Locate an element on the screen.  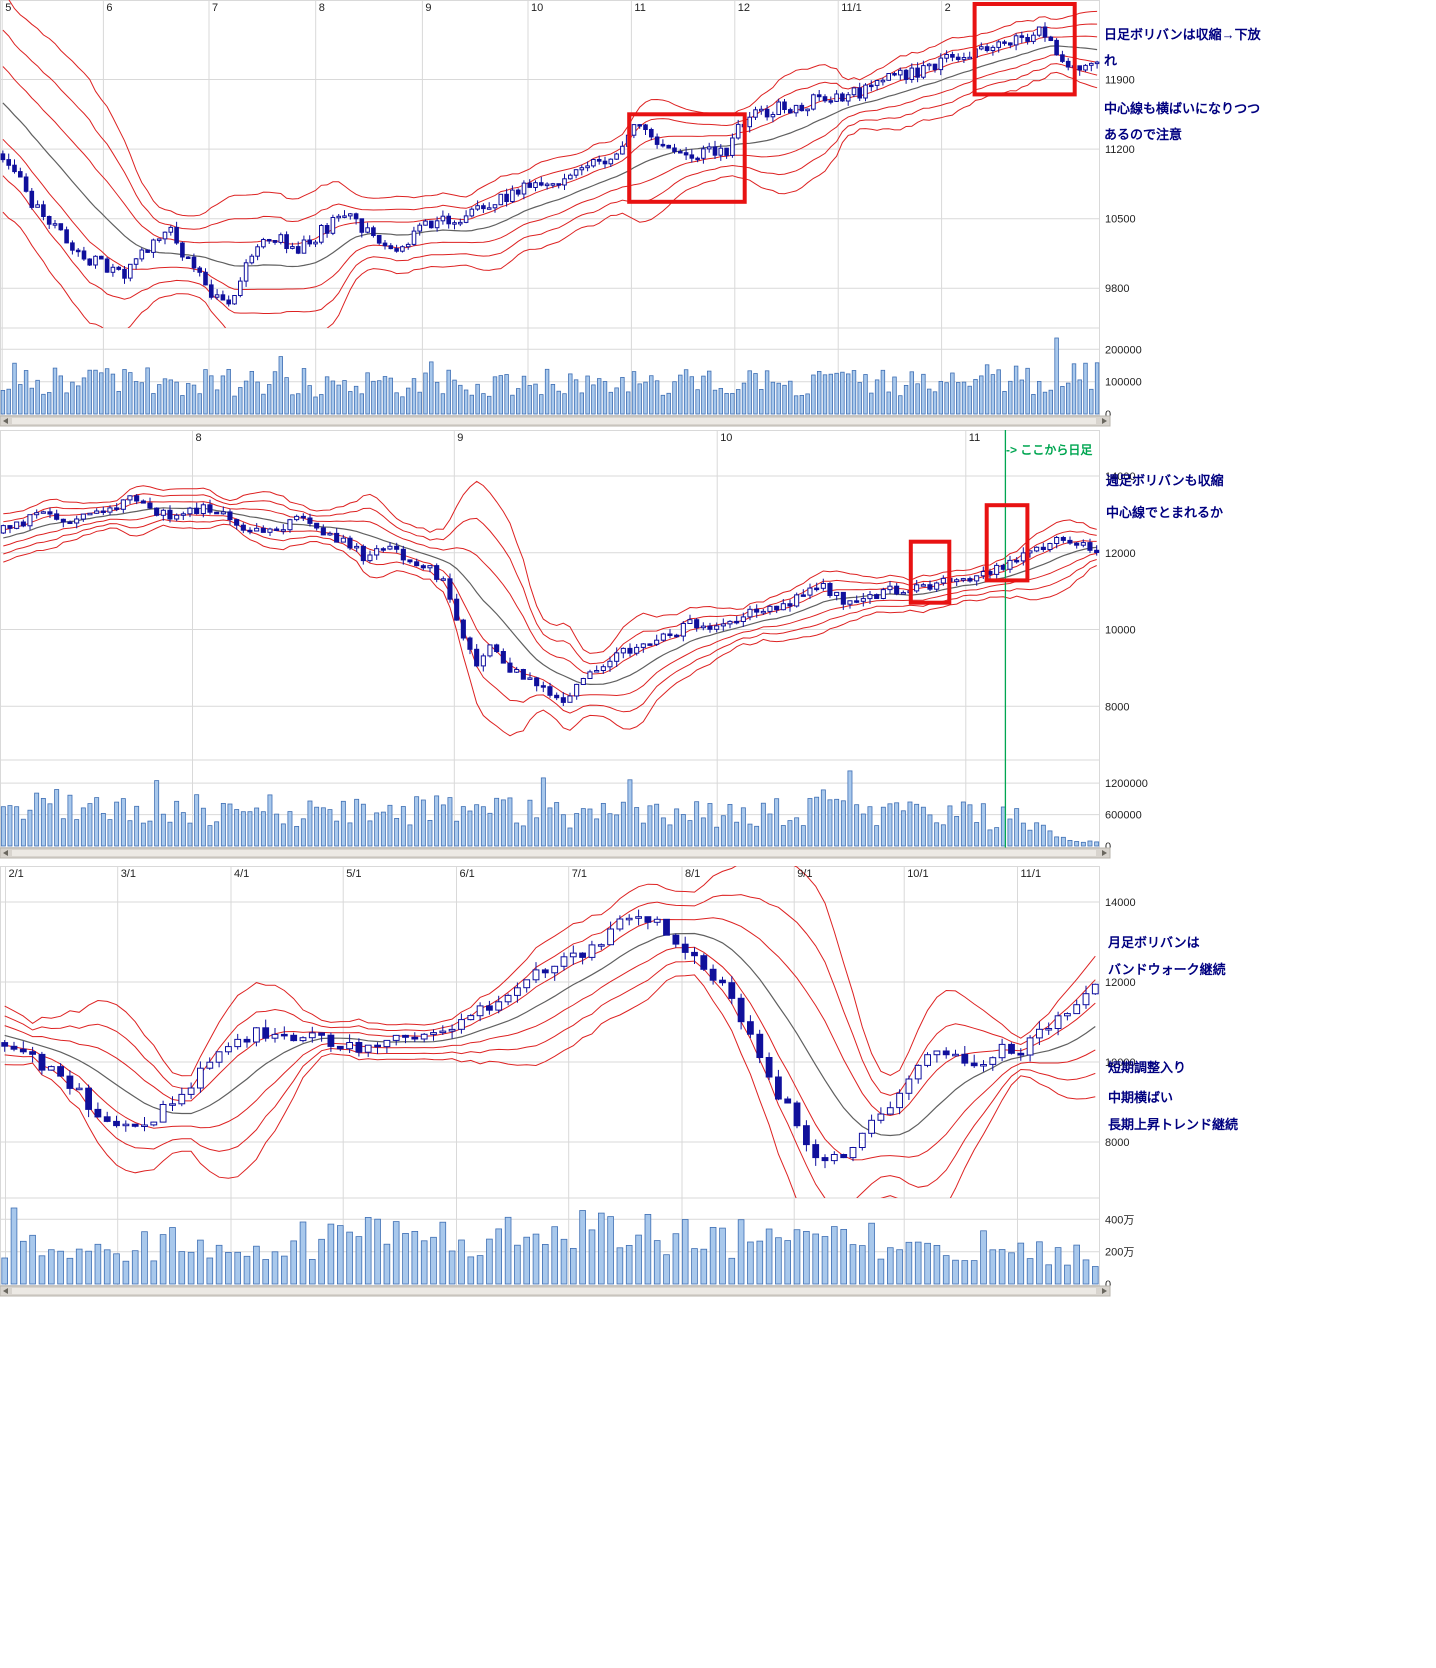
svg-text: 100000 is located at coordinates (1123, 383).